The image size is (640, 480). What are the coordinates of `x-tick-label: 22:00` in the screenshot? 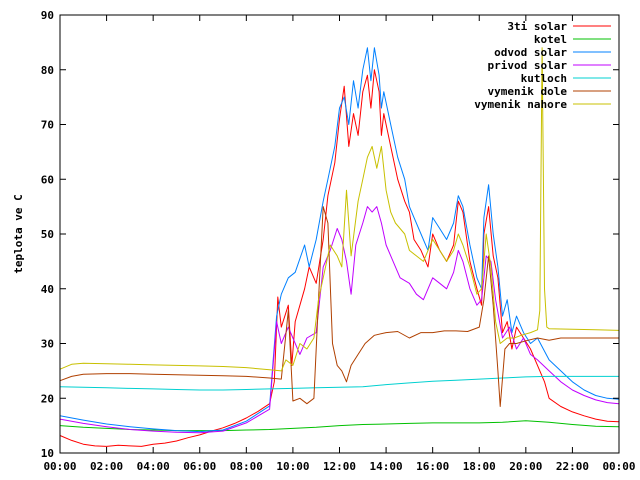 It's located at (572, 466).